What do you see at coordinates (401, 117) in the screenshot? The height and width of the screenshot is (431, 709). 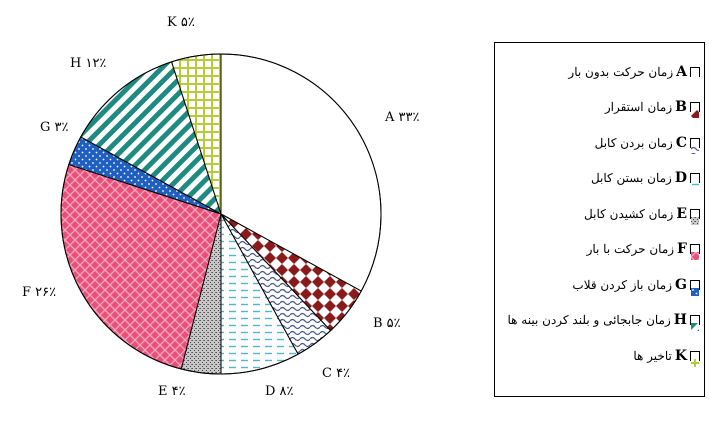 I see `slice-label-a: A ۳۳٪` at bounding box center [401, 117].